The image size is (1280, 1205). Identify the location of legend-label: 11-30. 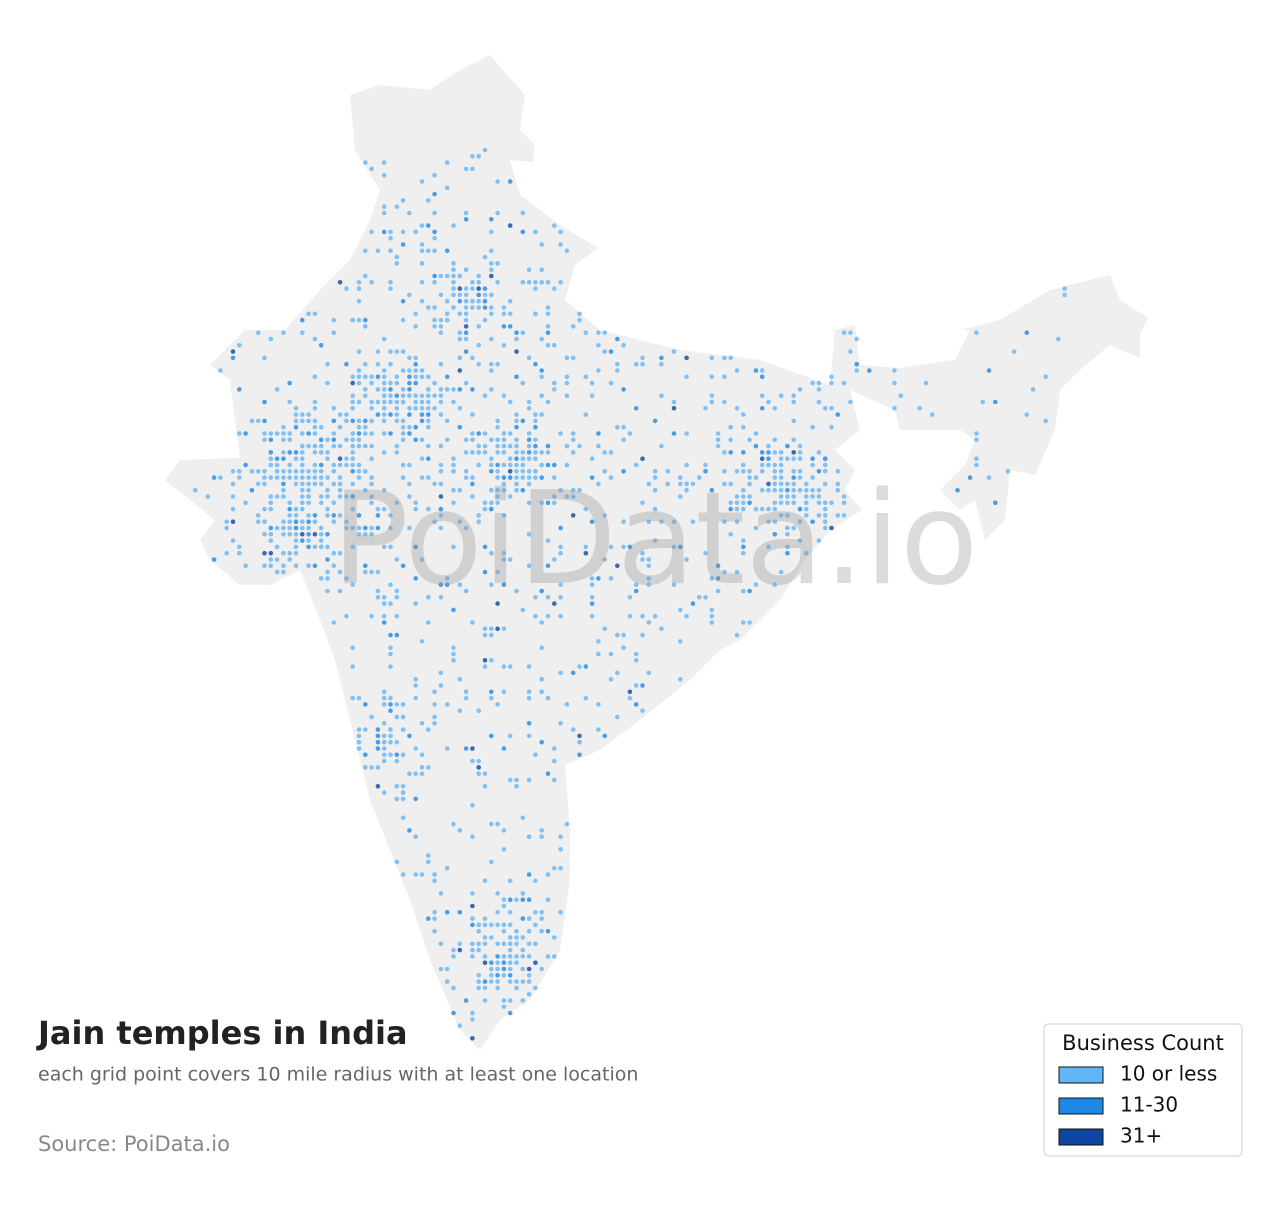
(1149, 1105).